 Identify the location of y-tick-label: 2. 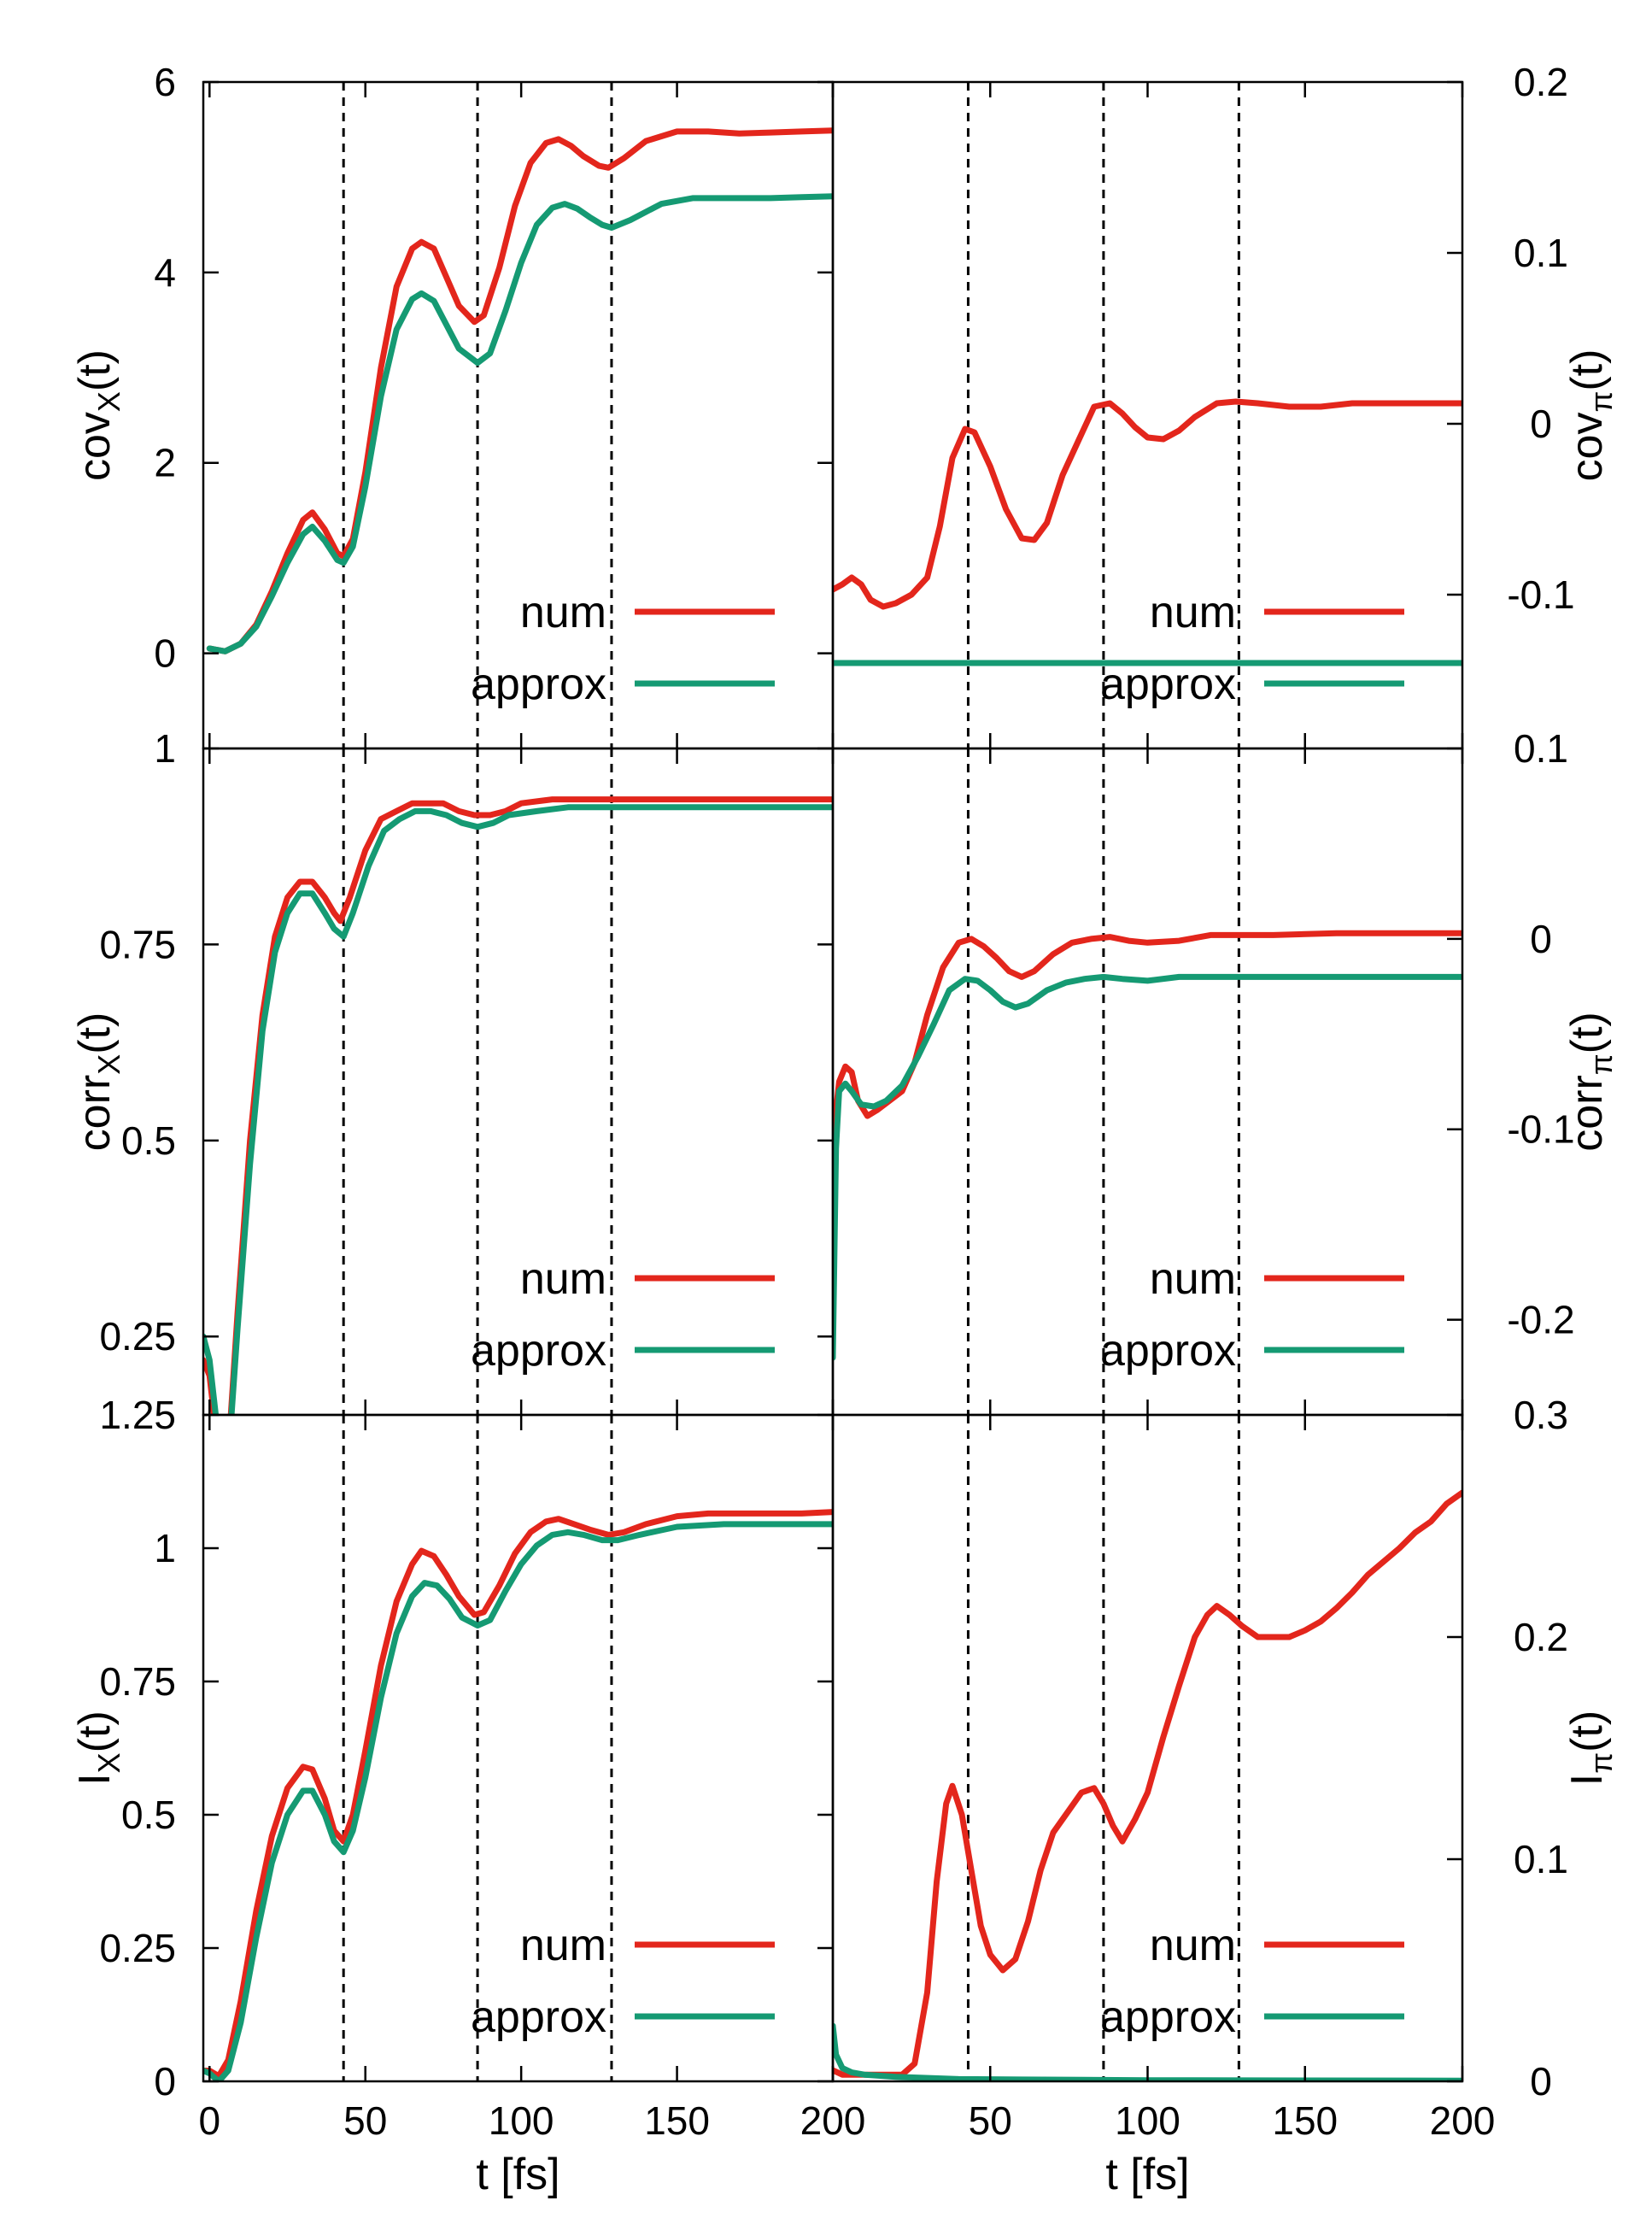
(165, 463).